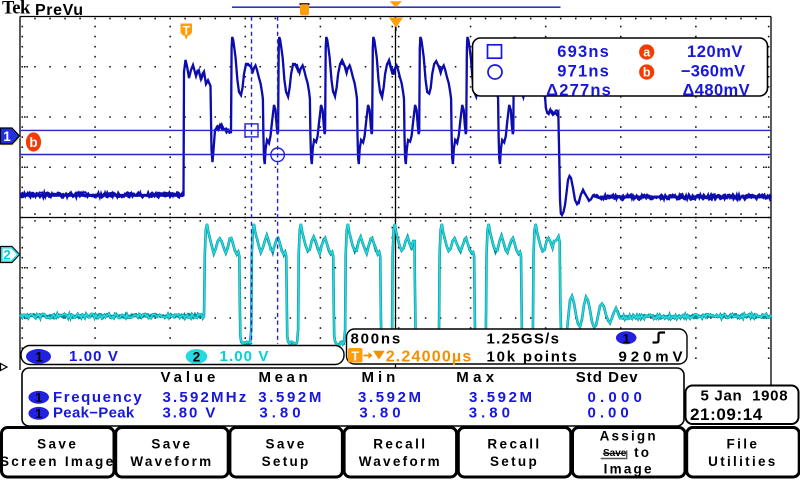 The image size is (800, 485). Describe the element at coordinates (285, 377) in the screenshot. I see `svg-text: Mean` at that location.